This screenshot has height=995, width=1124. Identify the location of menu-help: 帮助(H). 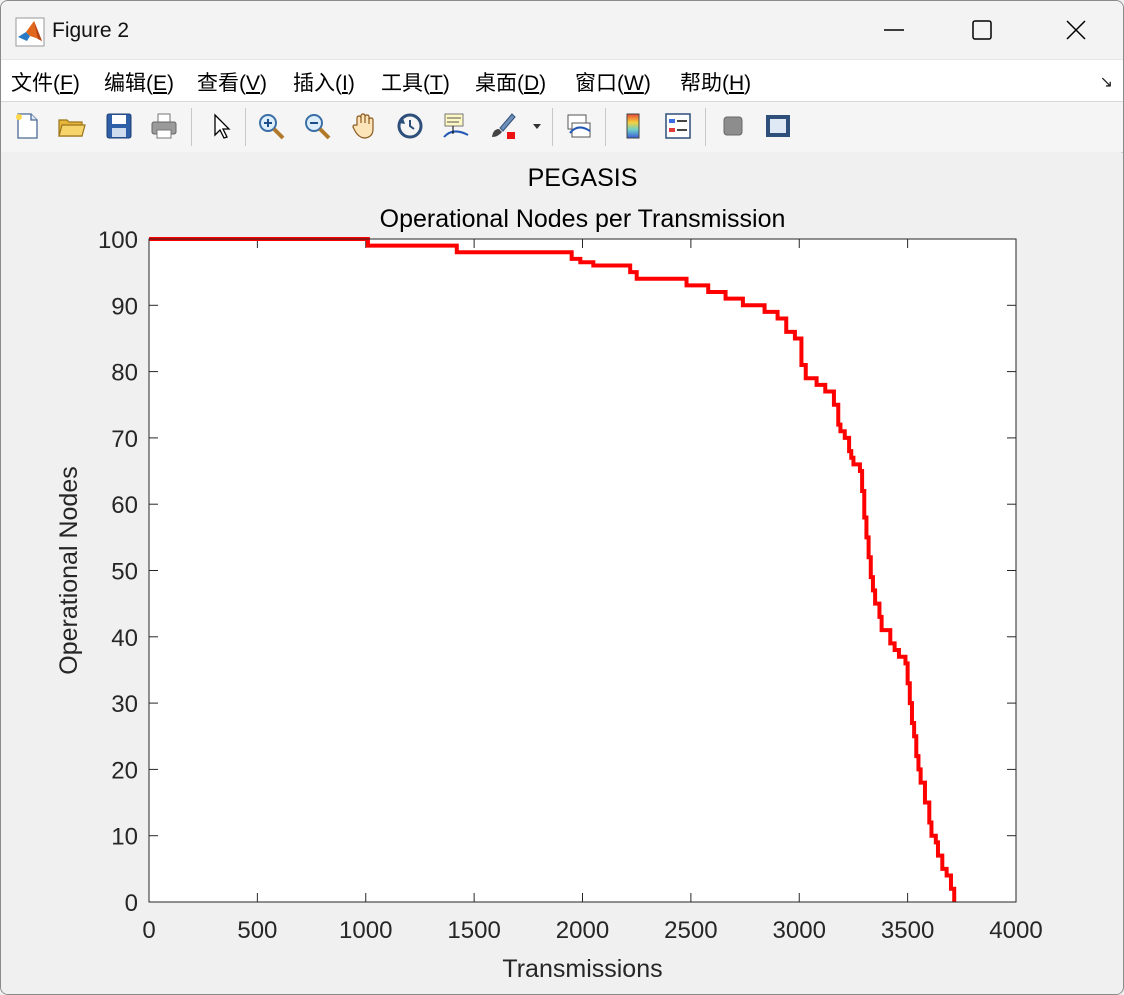
(715, 82).